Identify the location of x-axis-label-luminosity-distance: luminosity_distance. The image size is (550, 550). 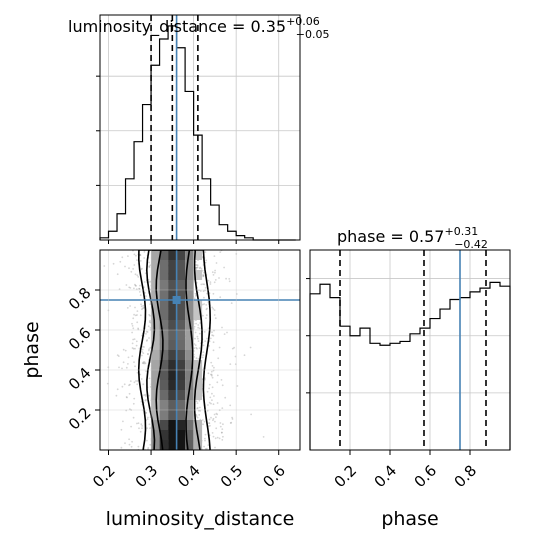
(200, 519).